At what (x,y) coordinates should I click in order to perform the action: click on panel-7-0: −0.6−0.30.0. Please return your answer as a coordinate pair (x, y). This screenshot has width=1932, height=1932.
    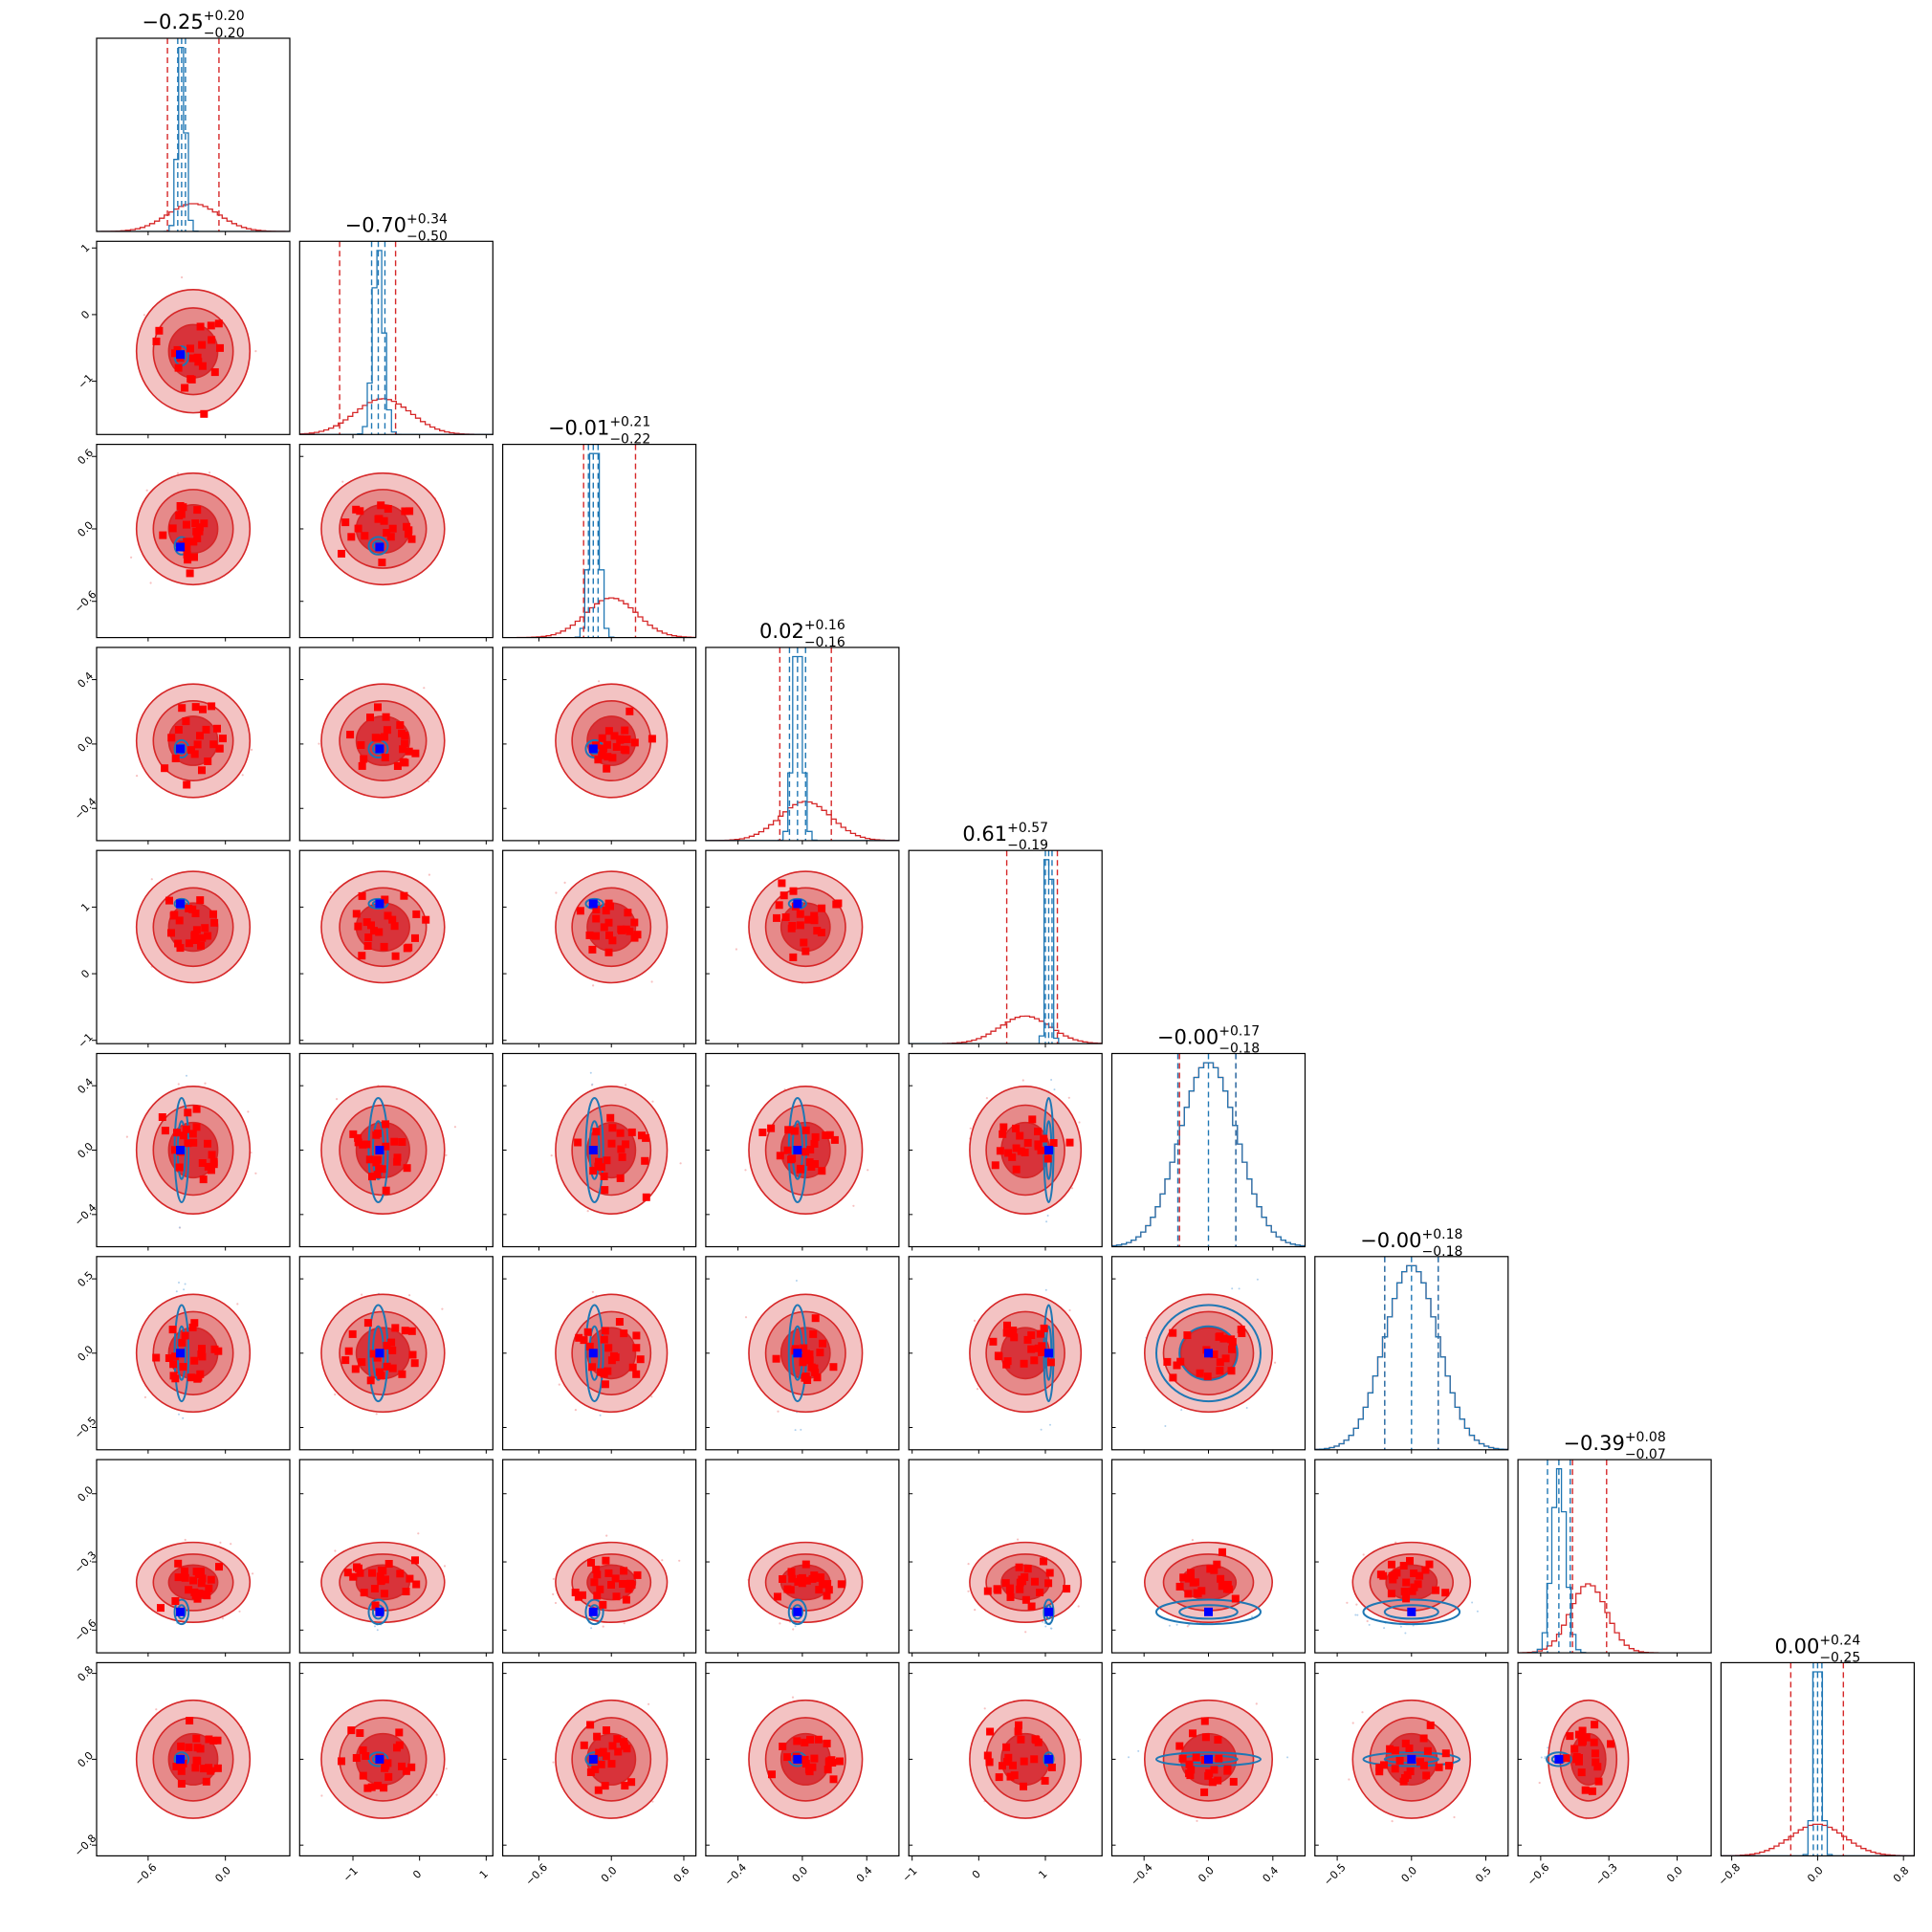
    Looking at the image, I should click on (181, 1558).